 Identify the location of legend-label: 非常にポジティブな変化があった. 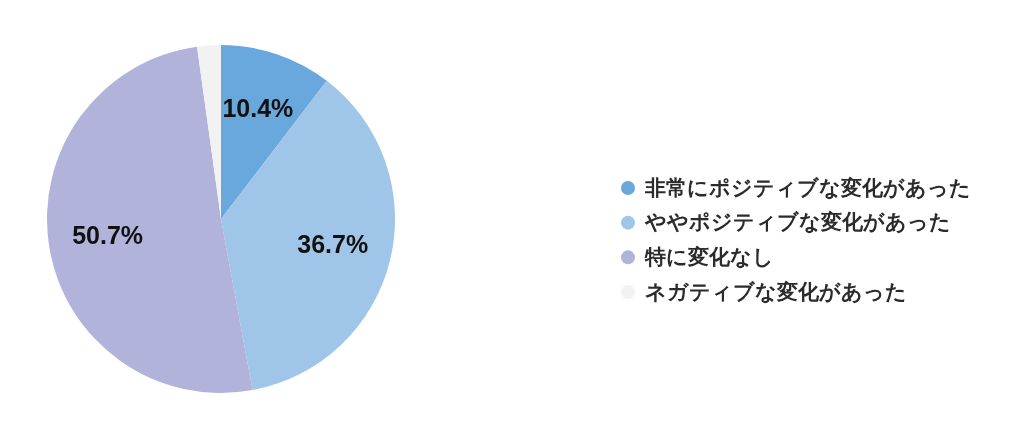
(807, 187).